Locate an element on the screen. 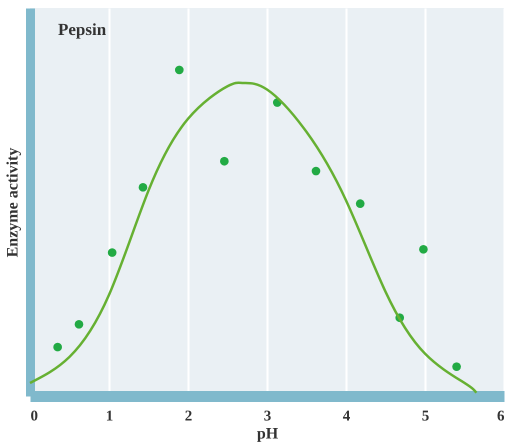 The height and width of the screenshot is (445, 510). x-tick-label: 1 is located at coordinates (110, 416).